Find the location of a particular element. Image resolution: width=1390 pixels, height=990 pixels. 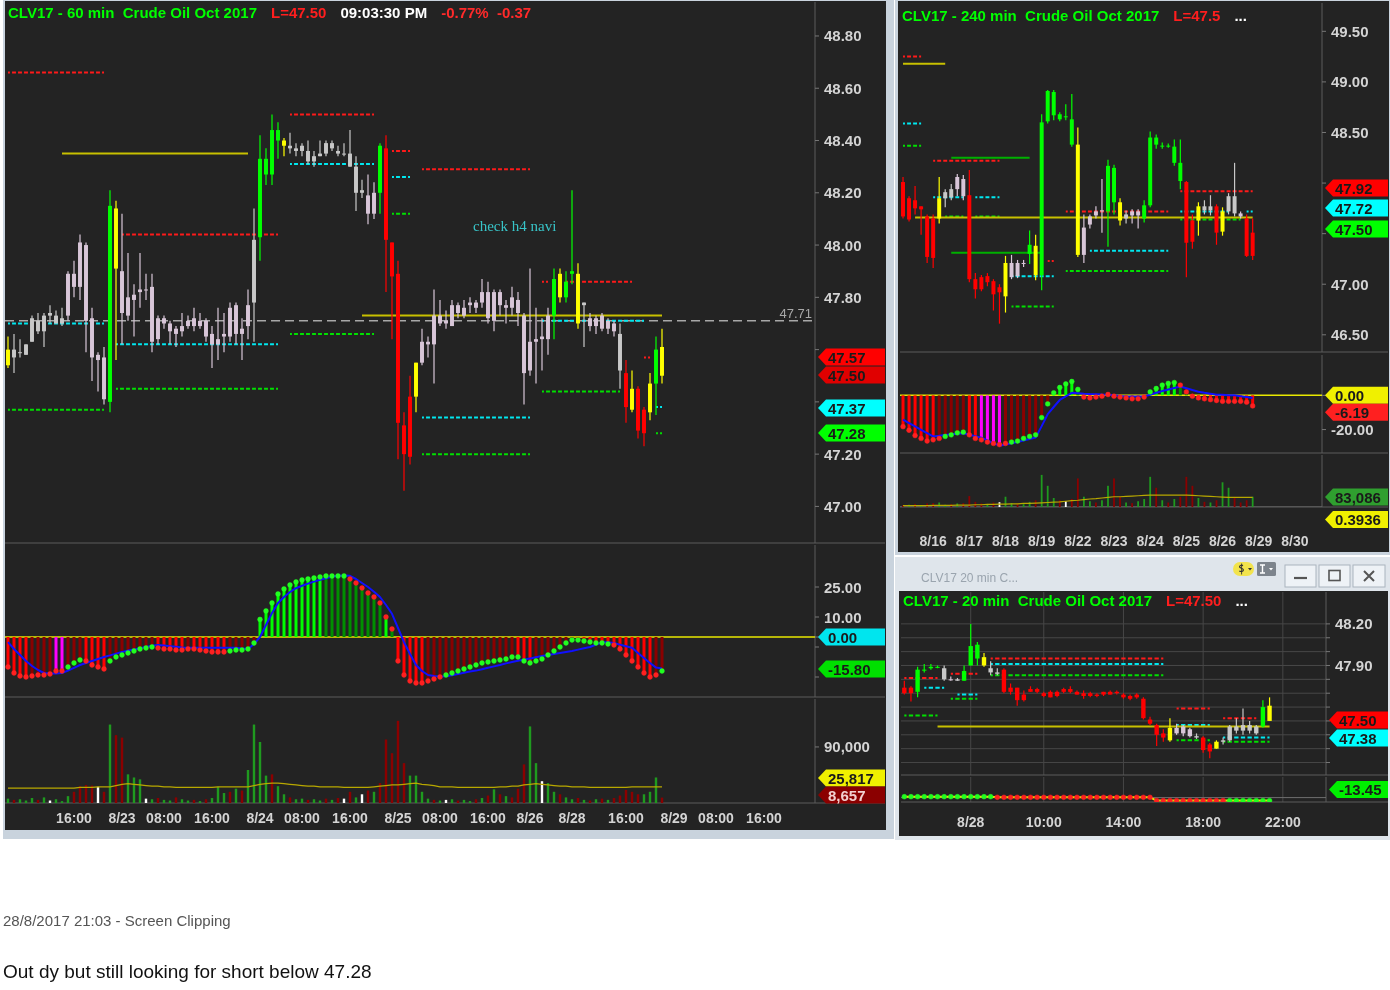

y-tick-label: 25.00 is located at coordinates (843, 587).